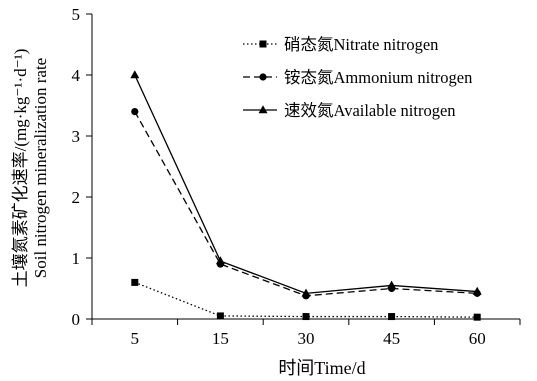 Image resolution: width=537 pixels, height=381 pixels. Describe the element at coordinates (76, 319) in the screenshot. I see `y-tick-label: 0` at that location.